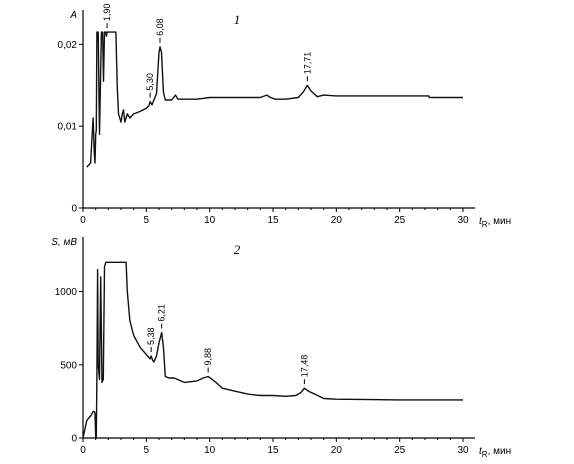 This screenshot has width=574, height=464. I want to click on peak-label: 1,90, so click(107, 13).